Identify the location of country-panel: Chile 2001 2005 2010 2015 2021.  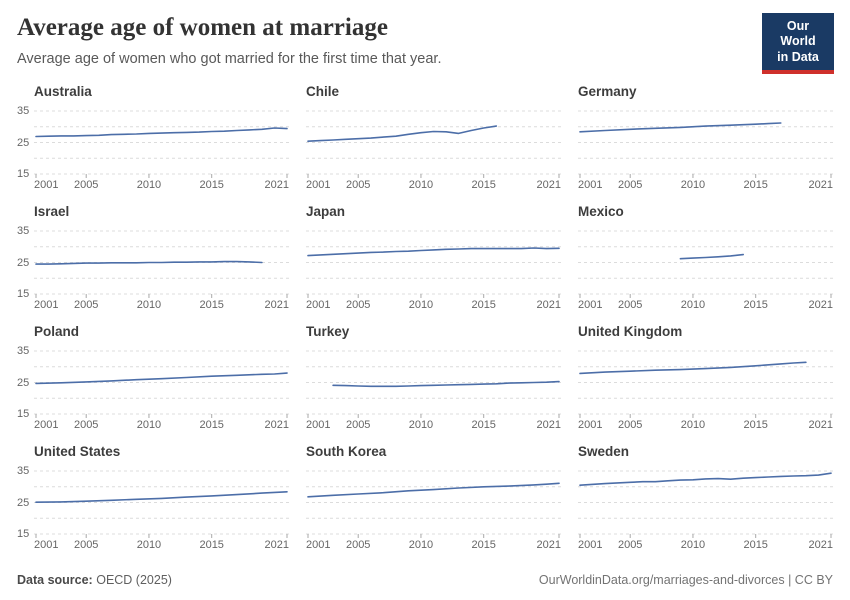
(433, 138).